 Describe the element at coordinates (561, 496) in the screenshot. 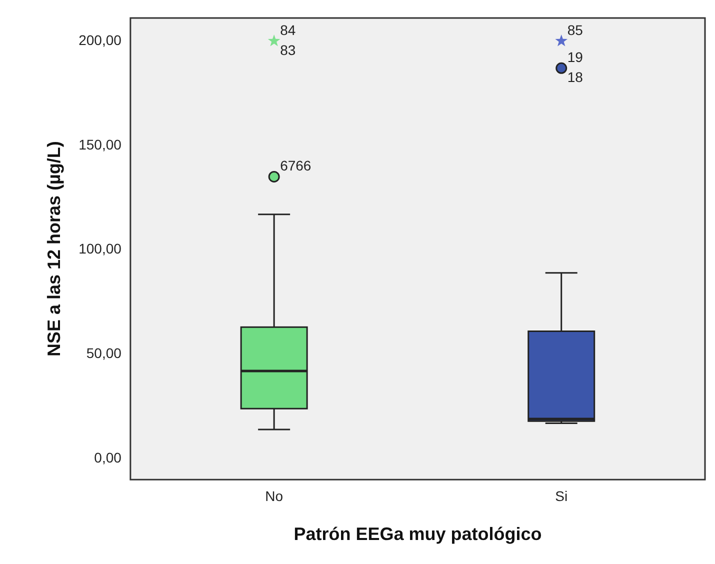

I see `x-tick-label: Si` at that location.